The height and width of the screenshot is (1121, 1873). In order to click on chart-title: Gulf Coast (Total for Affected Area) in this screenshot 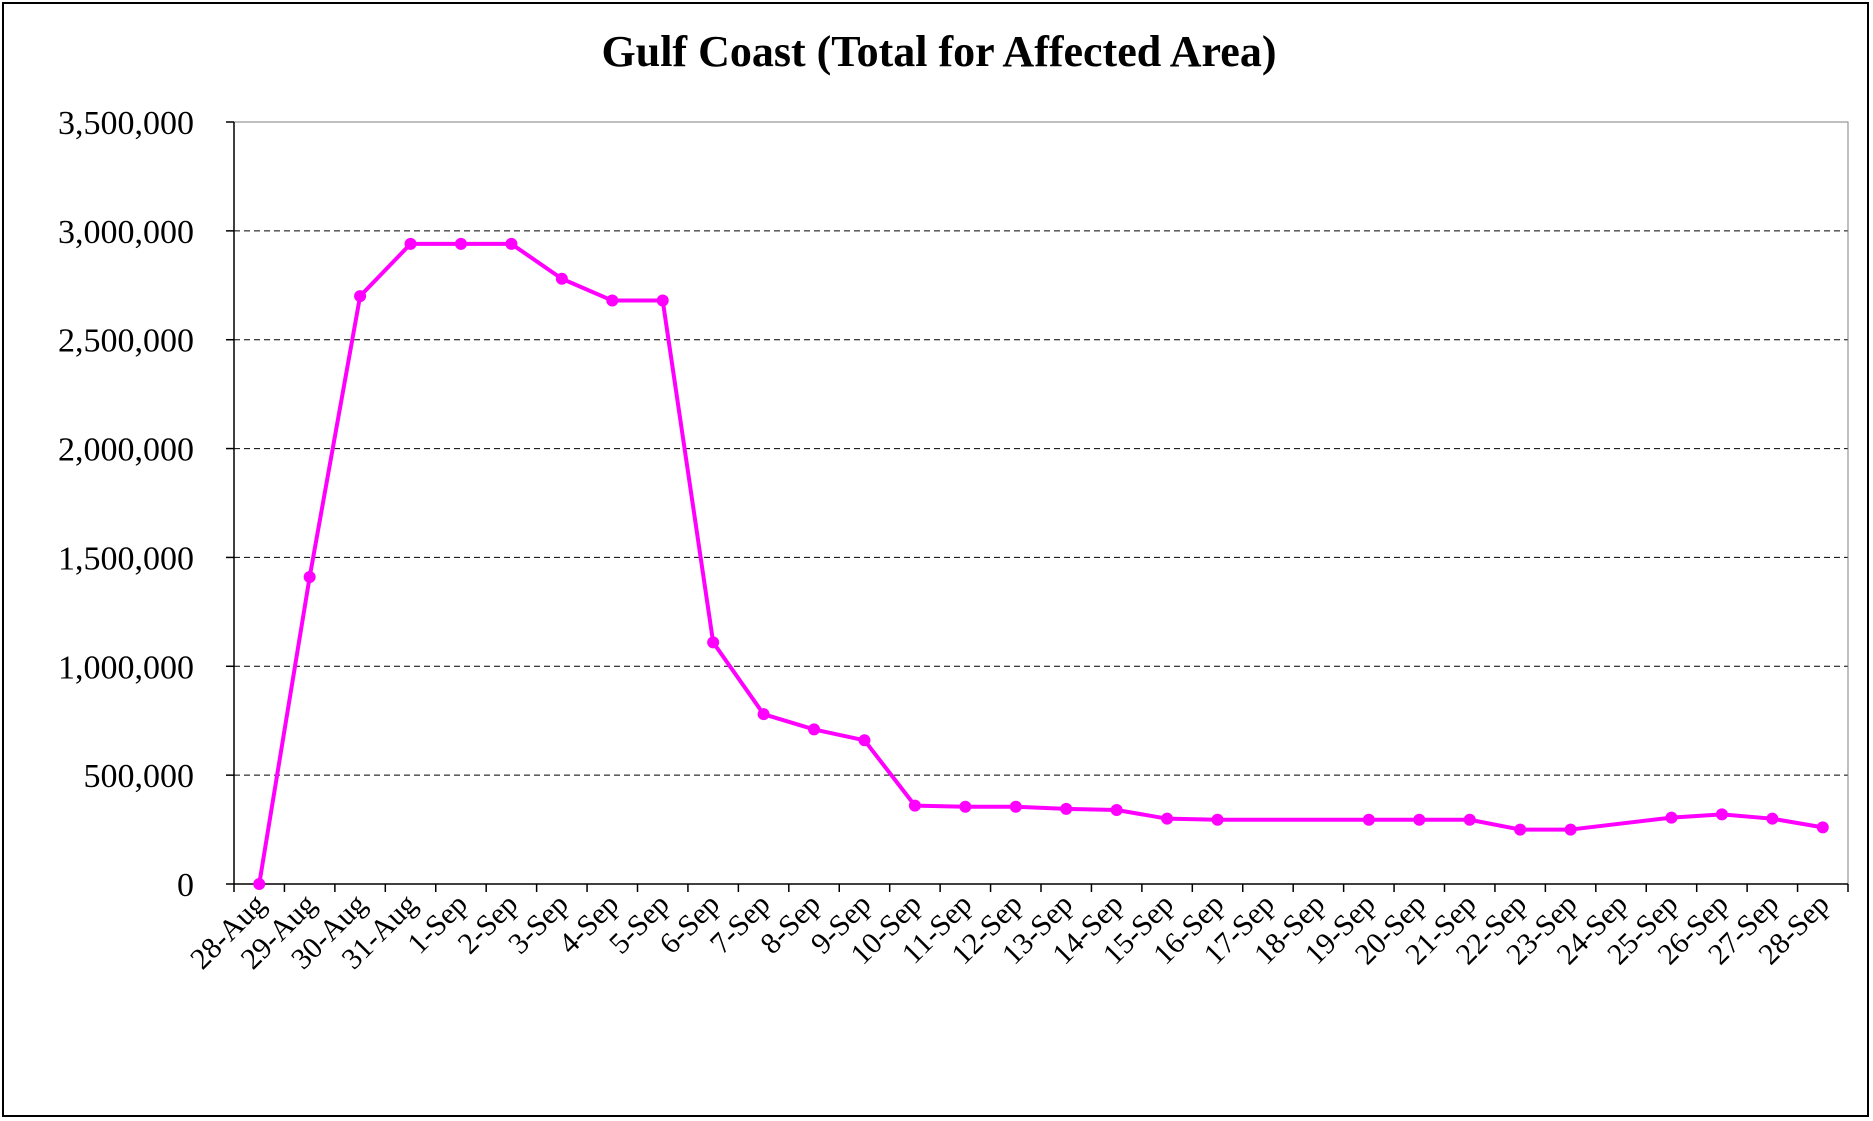, I will do `click(939, 51)`.